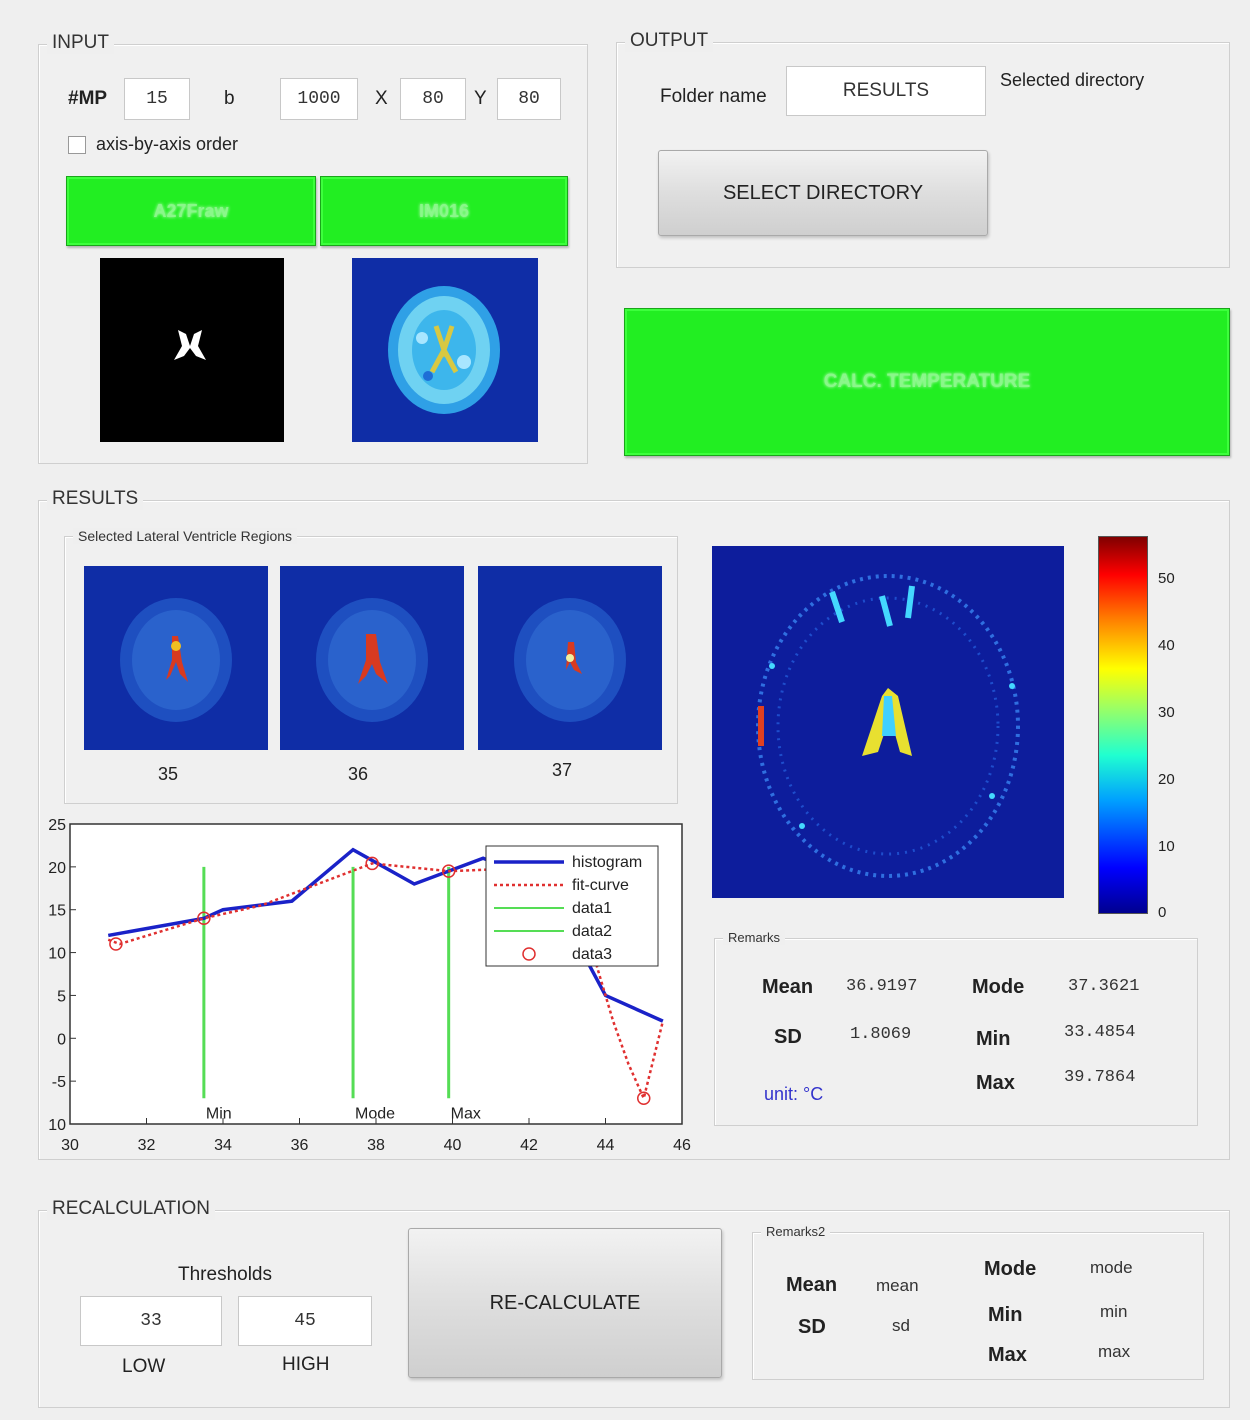  I want to click on y-input: 80, so click(529, 99).